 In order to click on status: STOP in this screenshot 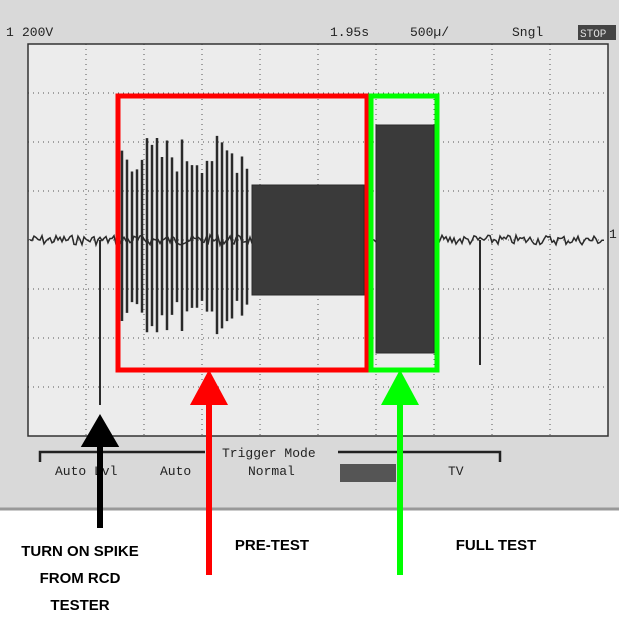, I will do `click(593, 35)`.